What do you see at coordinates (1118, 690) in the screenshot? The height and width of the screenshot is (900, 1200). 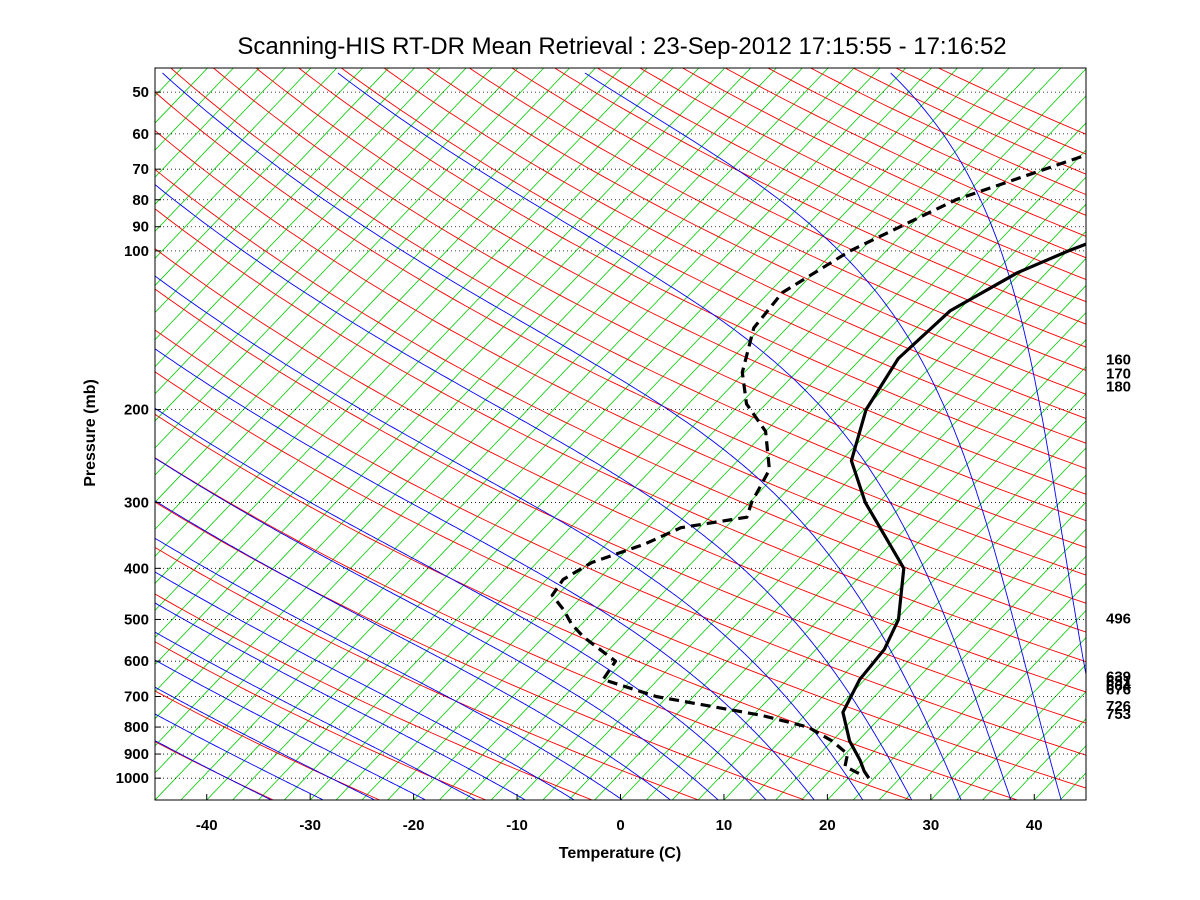 I see `right-level-label: 676` at bounding box center [1118, 690].